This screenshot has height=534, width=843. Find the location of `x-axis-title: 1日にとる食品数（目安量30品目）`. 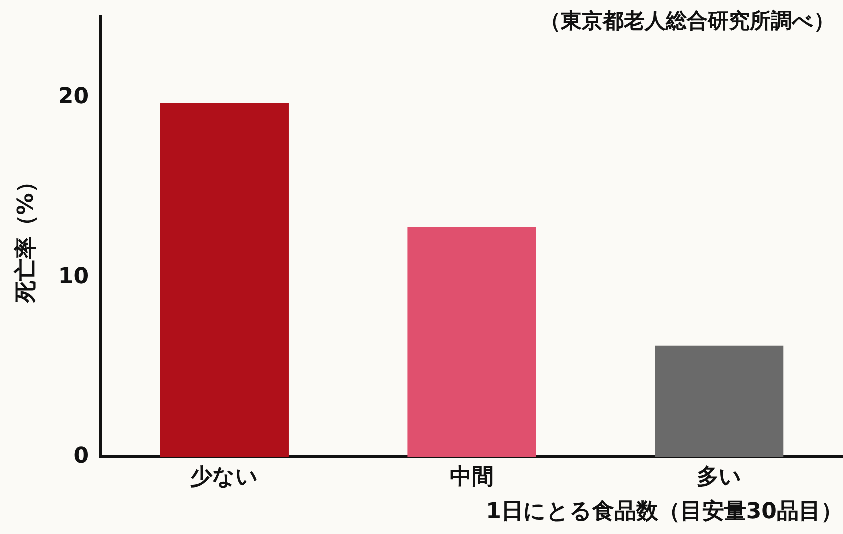

x-axis-title: 1日にとる食品数（目安量30品目） is located at coordinates (664, 511).